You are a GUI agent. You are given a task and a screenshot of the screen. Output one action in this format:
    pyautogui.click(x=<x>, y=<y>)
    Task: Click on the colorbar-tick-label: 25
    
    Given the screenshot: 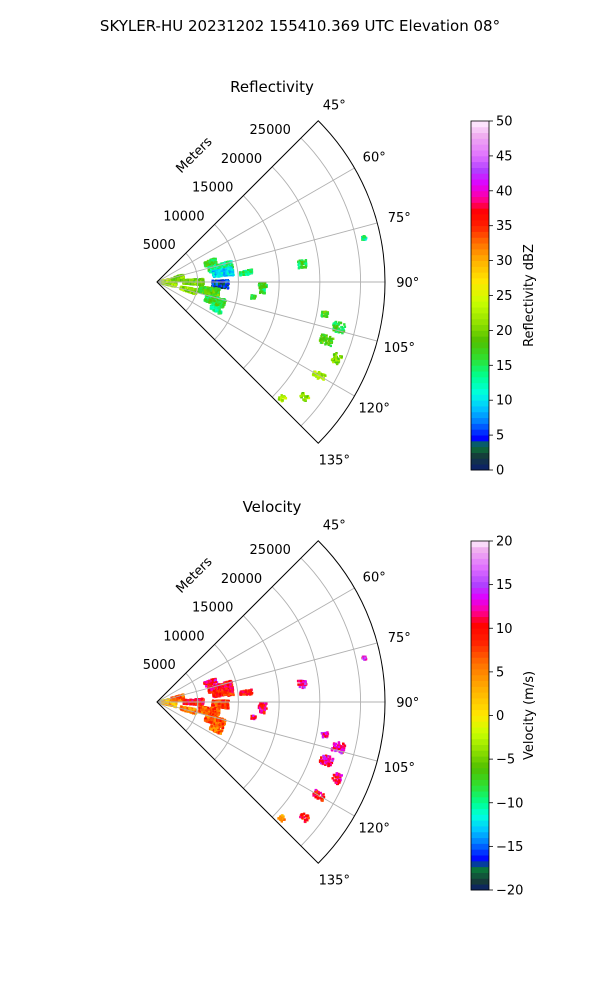 What is the action you would take?
    pyautogui.click(x=504, y=296)
    